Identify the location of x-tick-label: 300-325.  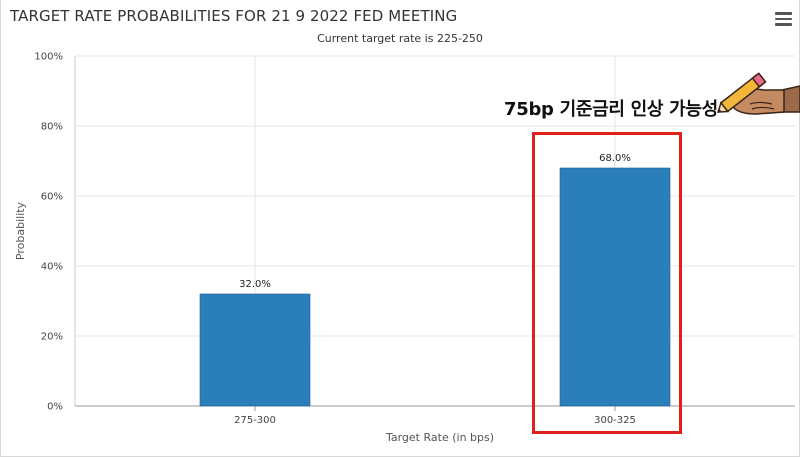
(615, 420).